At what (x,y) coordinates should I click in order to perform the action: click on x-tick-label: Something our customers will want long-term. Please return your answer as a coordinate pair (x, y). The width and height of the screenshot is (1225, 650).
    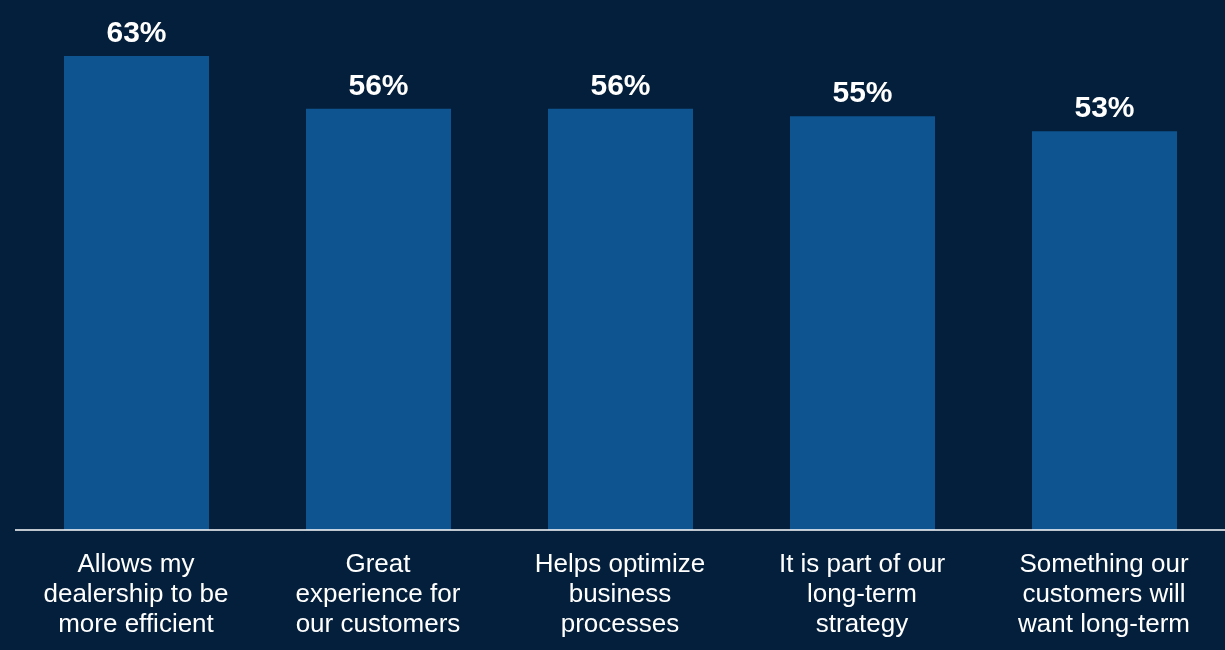
    Looking at the image, I should click on (1103, 593).